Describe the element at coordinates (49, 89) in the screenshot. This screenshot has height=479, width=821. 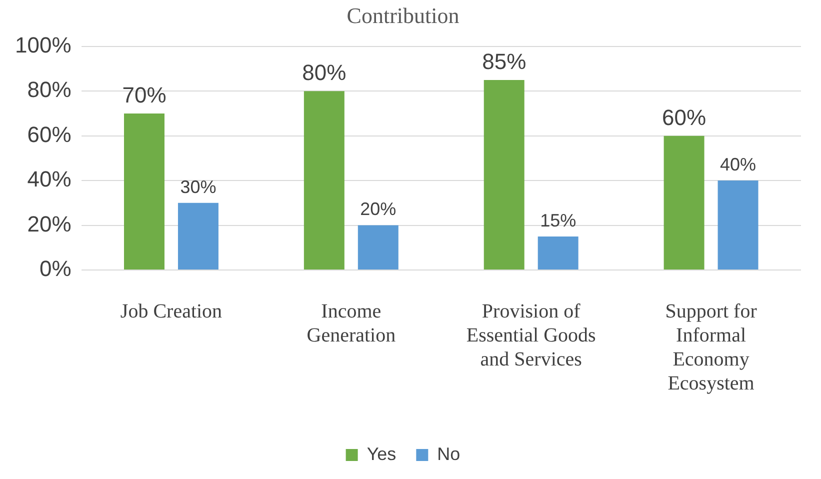
I see `y-tick-label: 80%` at that location.